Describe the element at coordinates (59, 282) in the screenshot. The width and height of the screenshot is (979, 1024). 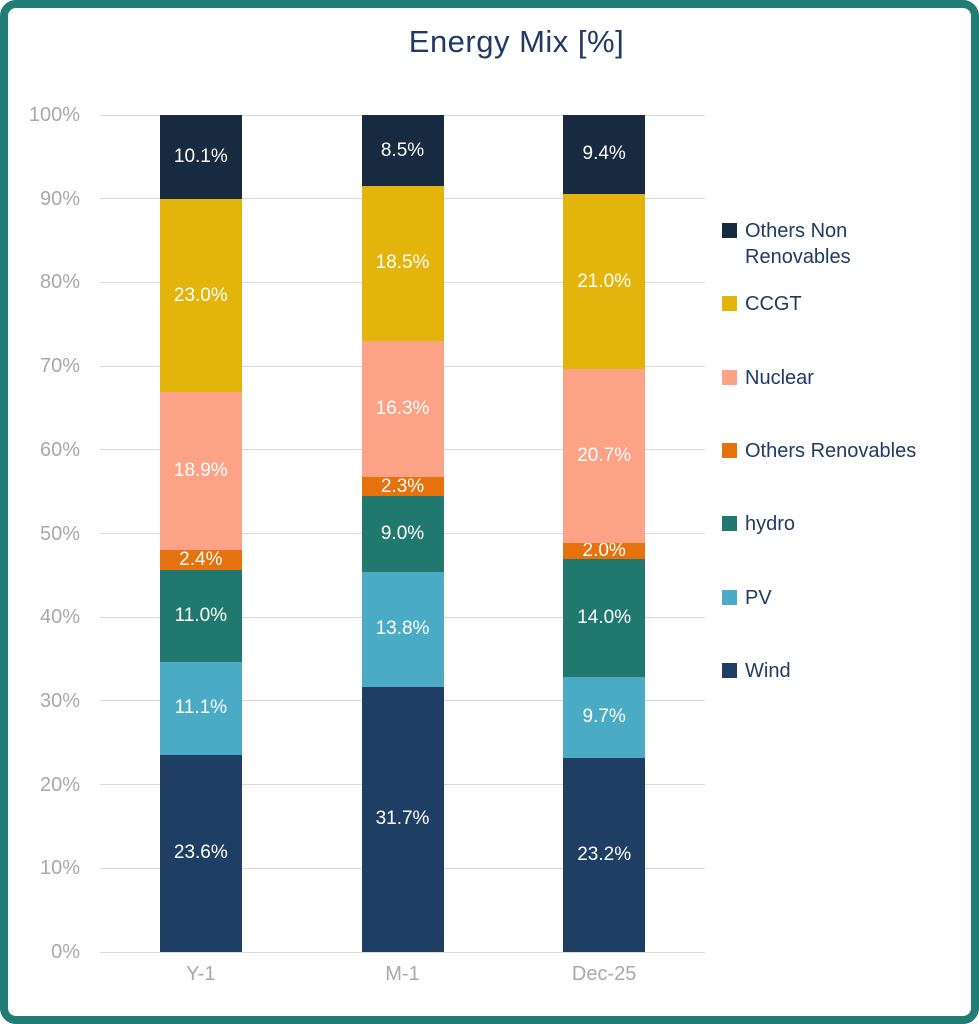
I see `y-tick-label-80: 80%` at that location.